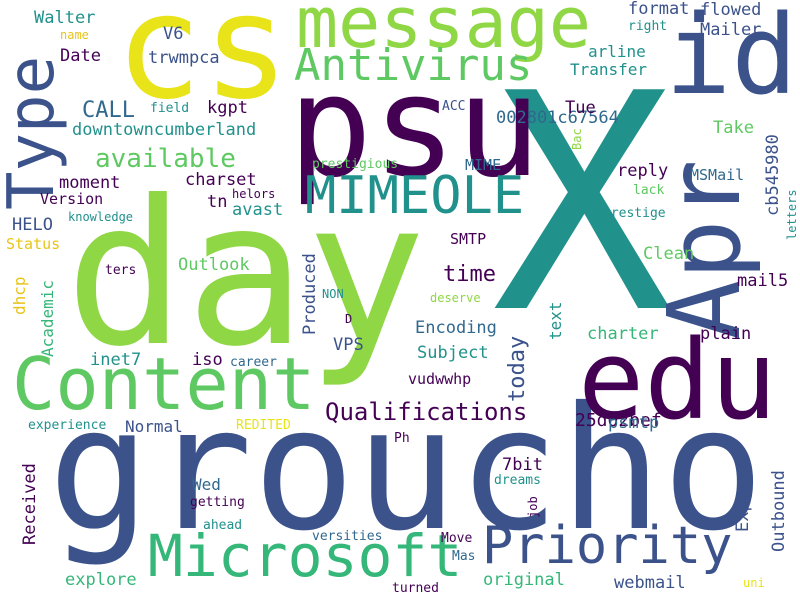 This screenshot has height=600, width=800. Describe the element at coordinates (455, 298) in the screenshot. I see `word: deserve` at that location.